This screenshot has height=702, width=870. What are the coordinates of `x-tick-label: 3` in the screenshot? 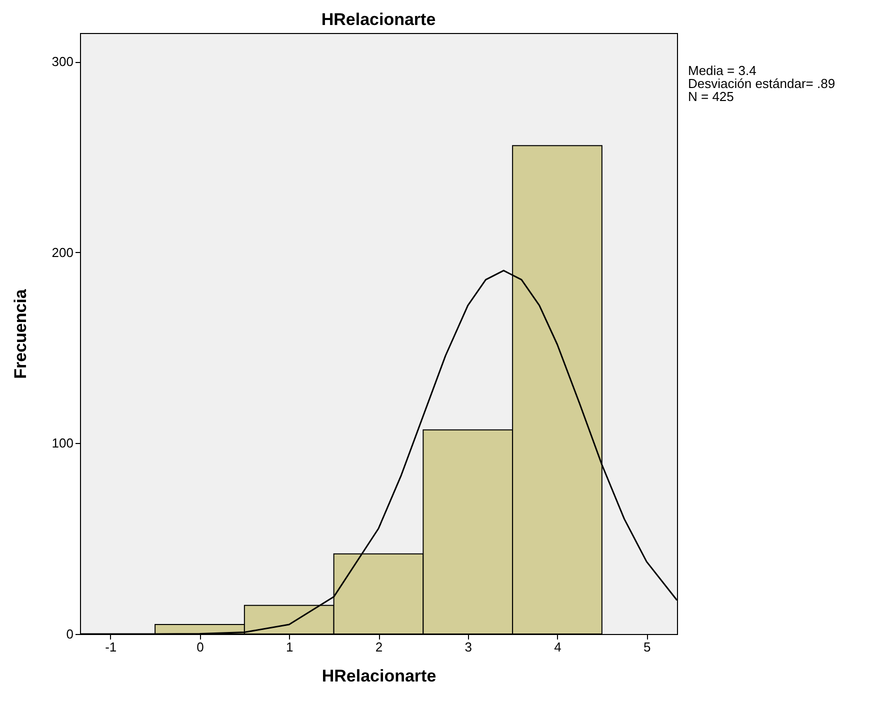 It's located at (468, 647).